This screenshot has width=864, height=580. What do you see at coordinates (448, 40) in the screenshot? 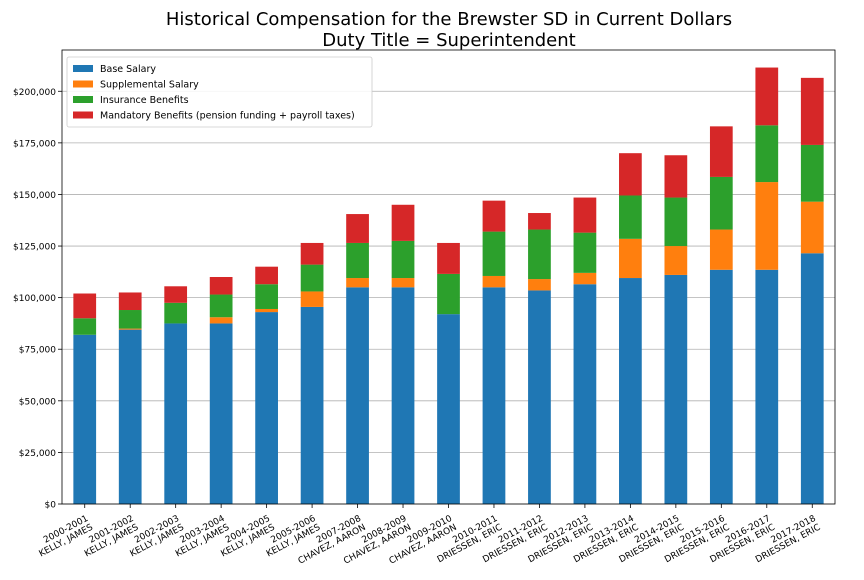
I see `chart-title-line2: Duty Title = Superintendent` at bounding box center [448, 40].